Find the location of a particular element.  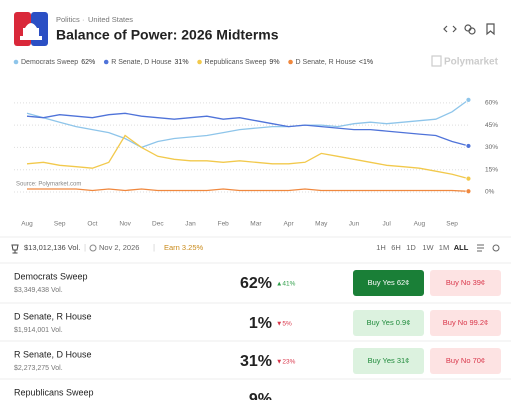

outcome-change: ▲41% is located at coordinates (286, 284).